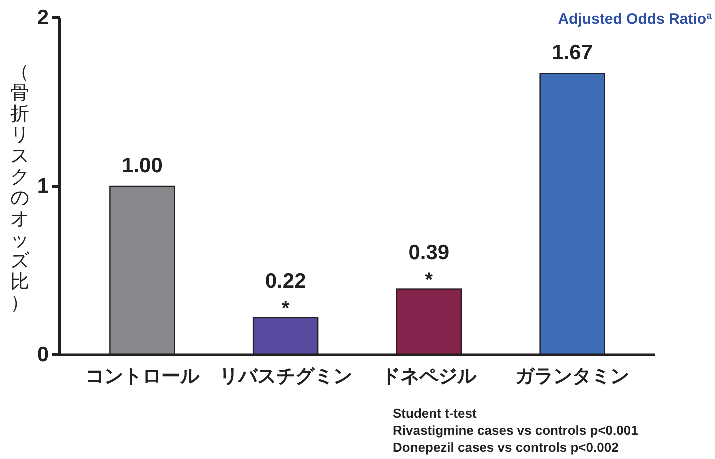 This screenshot has width=715, height=459. What do you see at coordinates (142, 166) in the screenshot?
I see `data-label: 1.00` at bounding box center [142, 166].